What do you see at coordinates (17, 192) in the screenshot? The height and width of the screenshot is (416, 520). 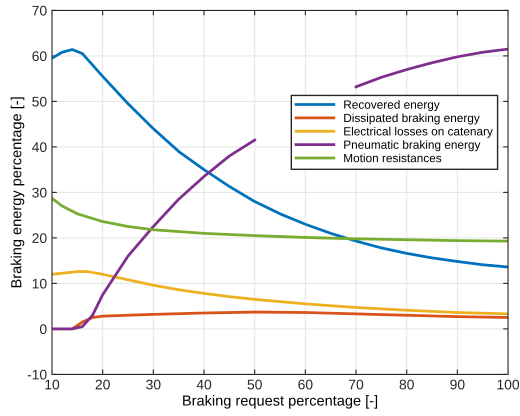 I see `y-axis-title: Braking energy percentage [-]` at bounding box center [17, 192].